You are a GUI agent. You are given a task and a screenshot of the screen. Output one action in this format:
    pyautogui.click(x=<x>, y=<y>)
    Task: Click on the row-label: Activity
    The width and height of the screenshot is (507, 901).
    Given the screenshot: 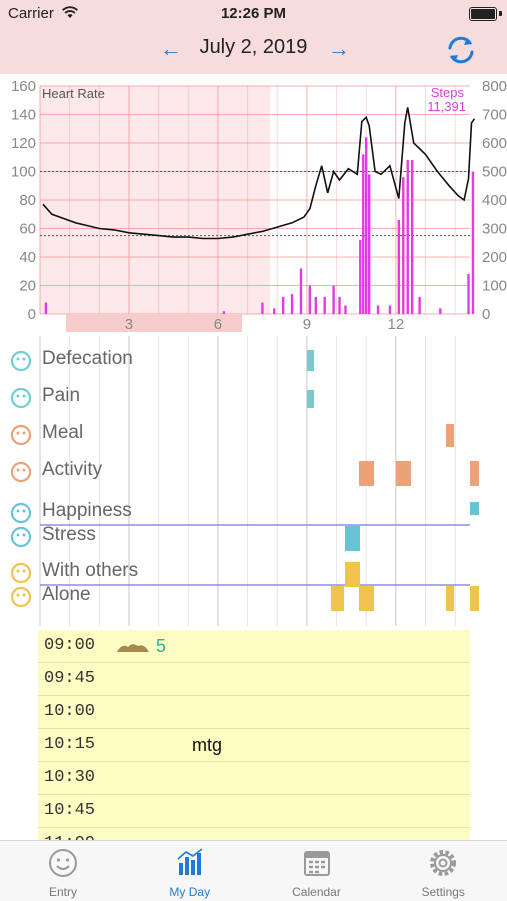 What is the action you would take?
    pyautogui.click(x=72, y=469)
    